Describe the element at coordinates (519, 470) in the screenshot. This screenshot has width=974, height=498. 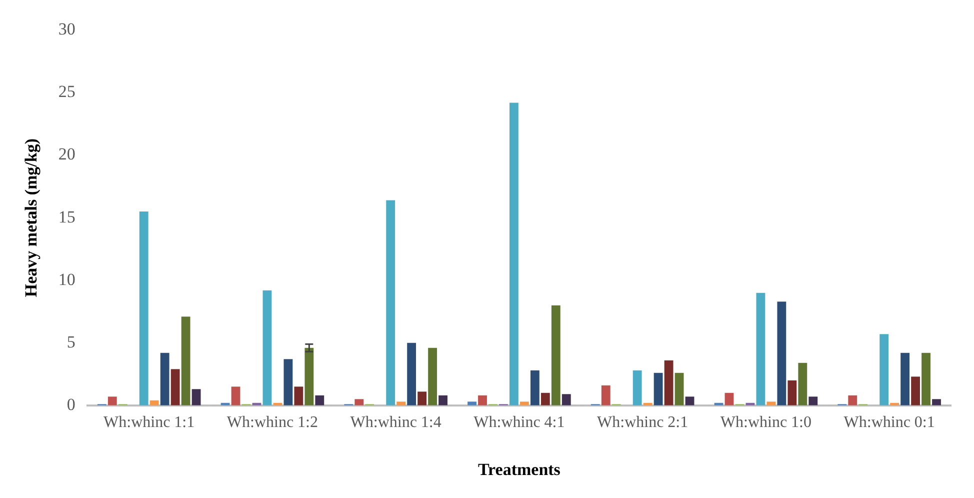
I see `x-axis-title: Treatments` at that location.